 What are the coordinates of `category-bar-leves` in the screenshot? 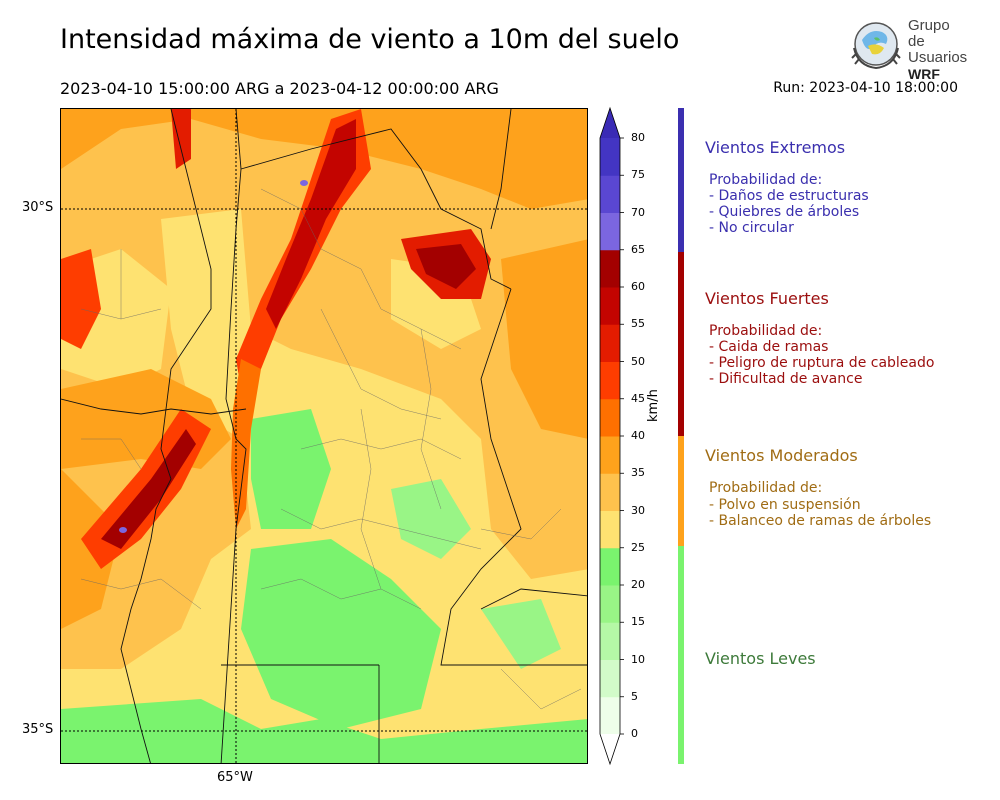 It's located at (681, 655).